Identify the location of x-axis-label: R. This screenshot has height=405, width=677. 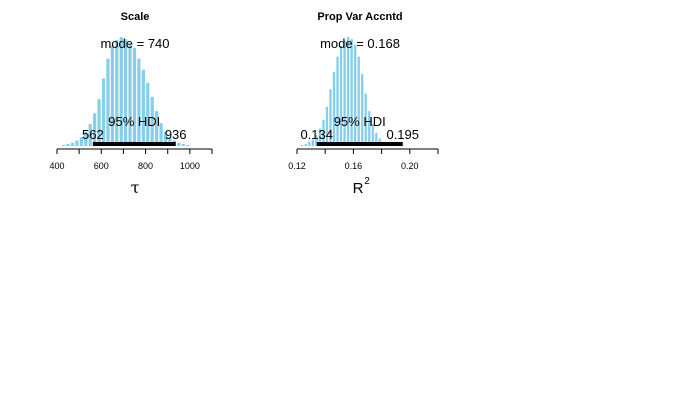
(358, 188).